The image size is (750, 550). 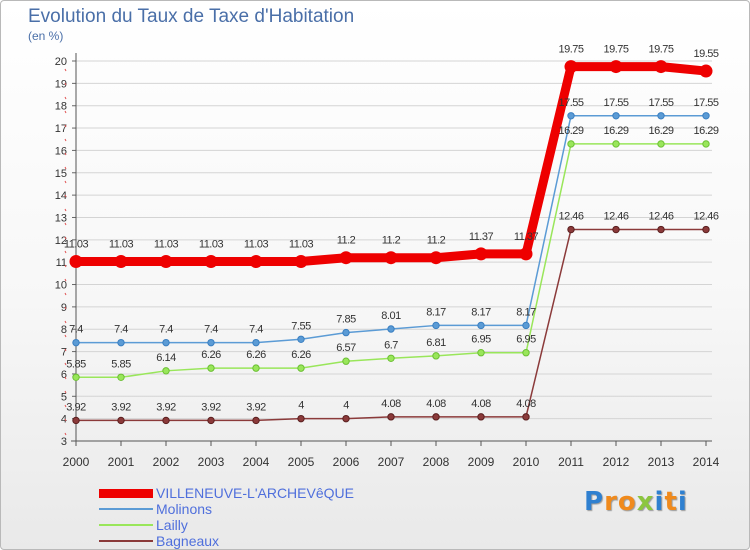 What do you see at coordinates (211, 462) in the screenshot?
I see `x-tick-label: 2003` at bounding box center [211, 462].